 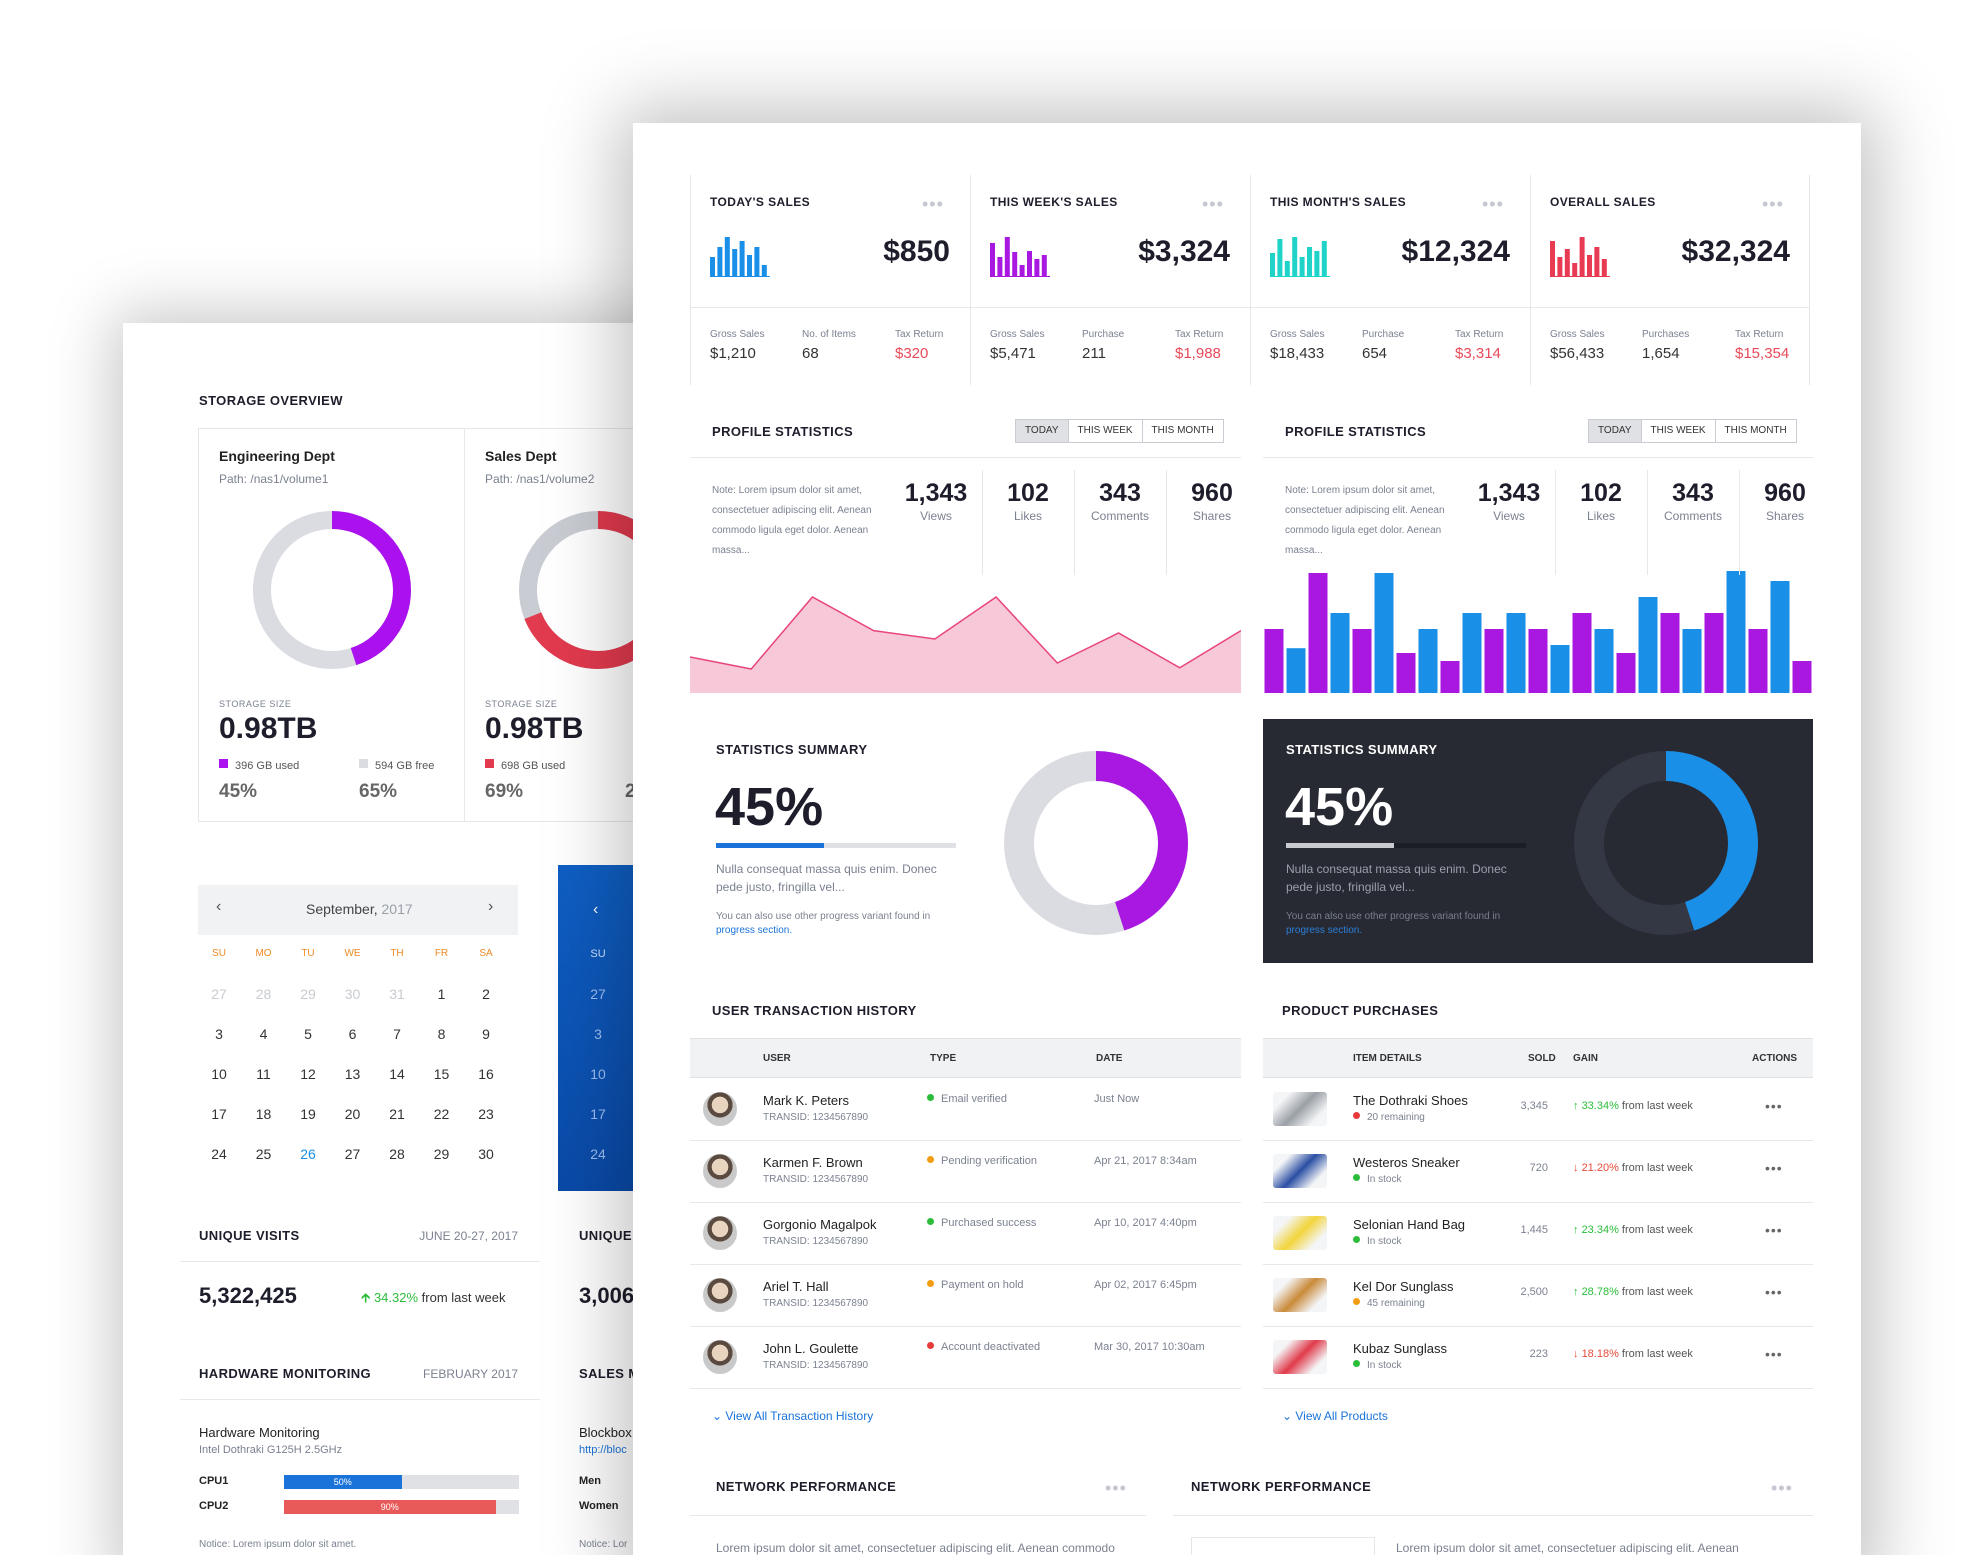 I want to click on calendar-day: 31, so click(x=397, y=994).